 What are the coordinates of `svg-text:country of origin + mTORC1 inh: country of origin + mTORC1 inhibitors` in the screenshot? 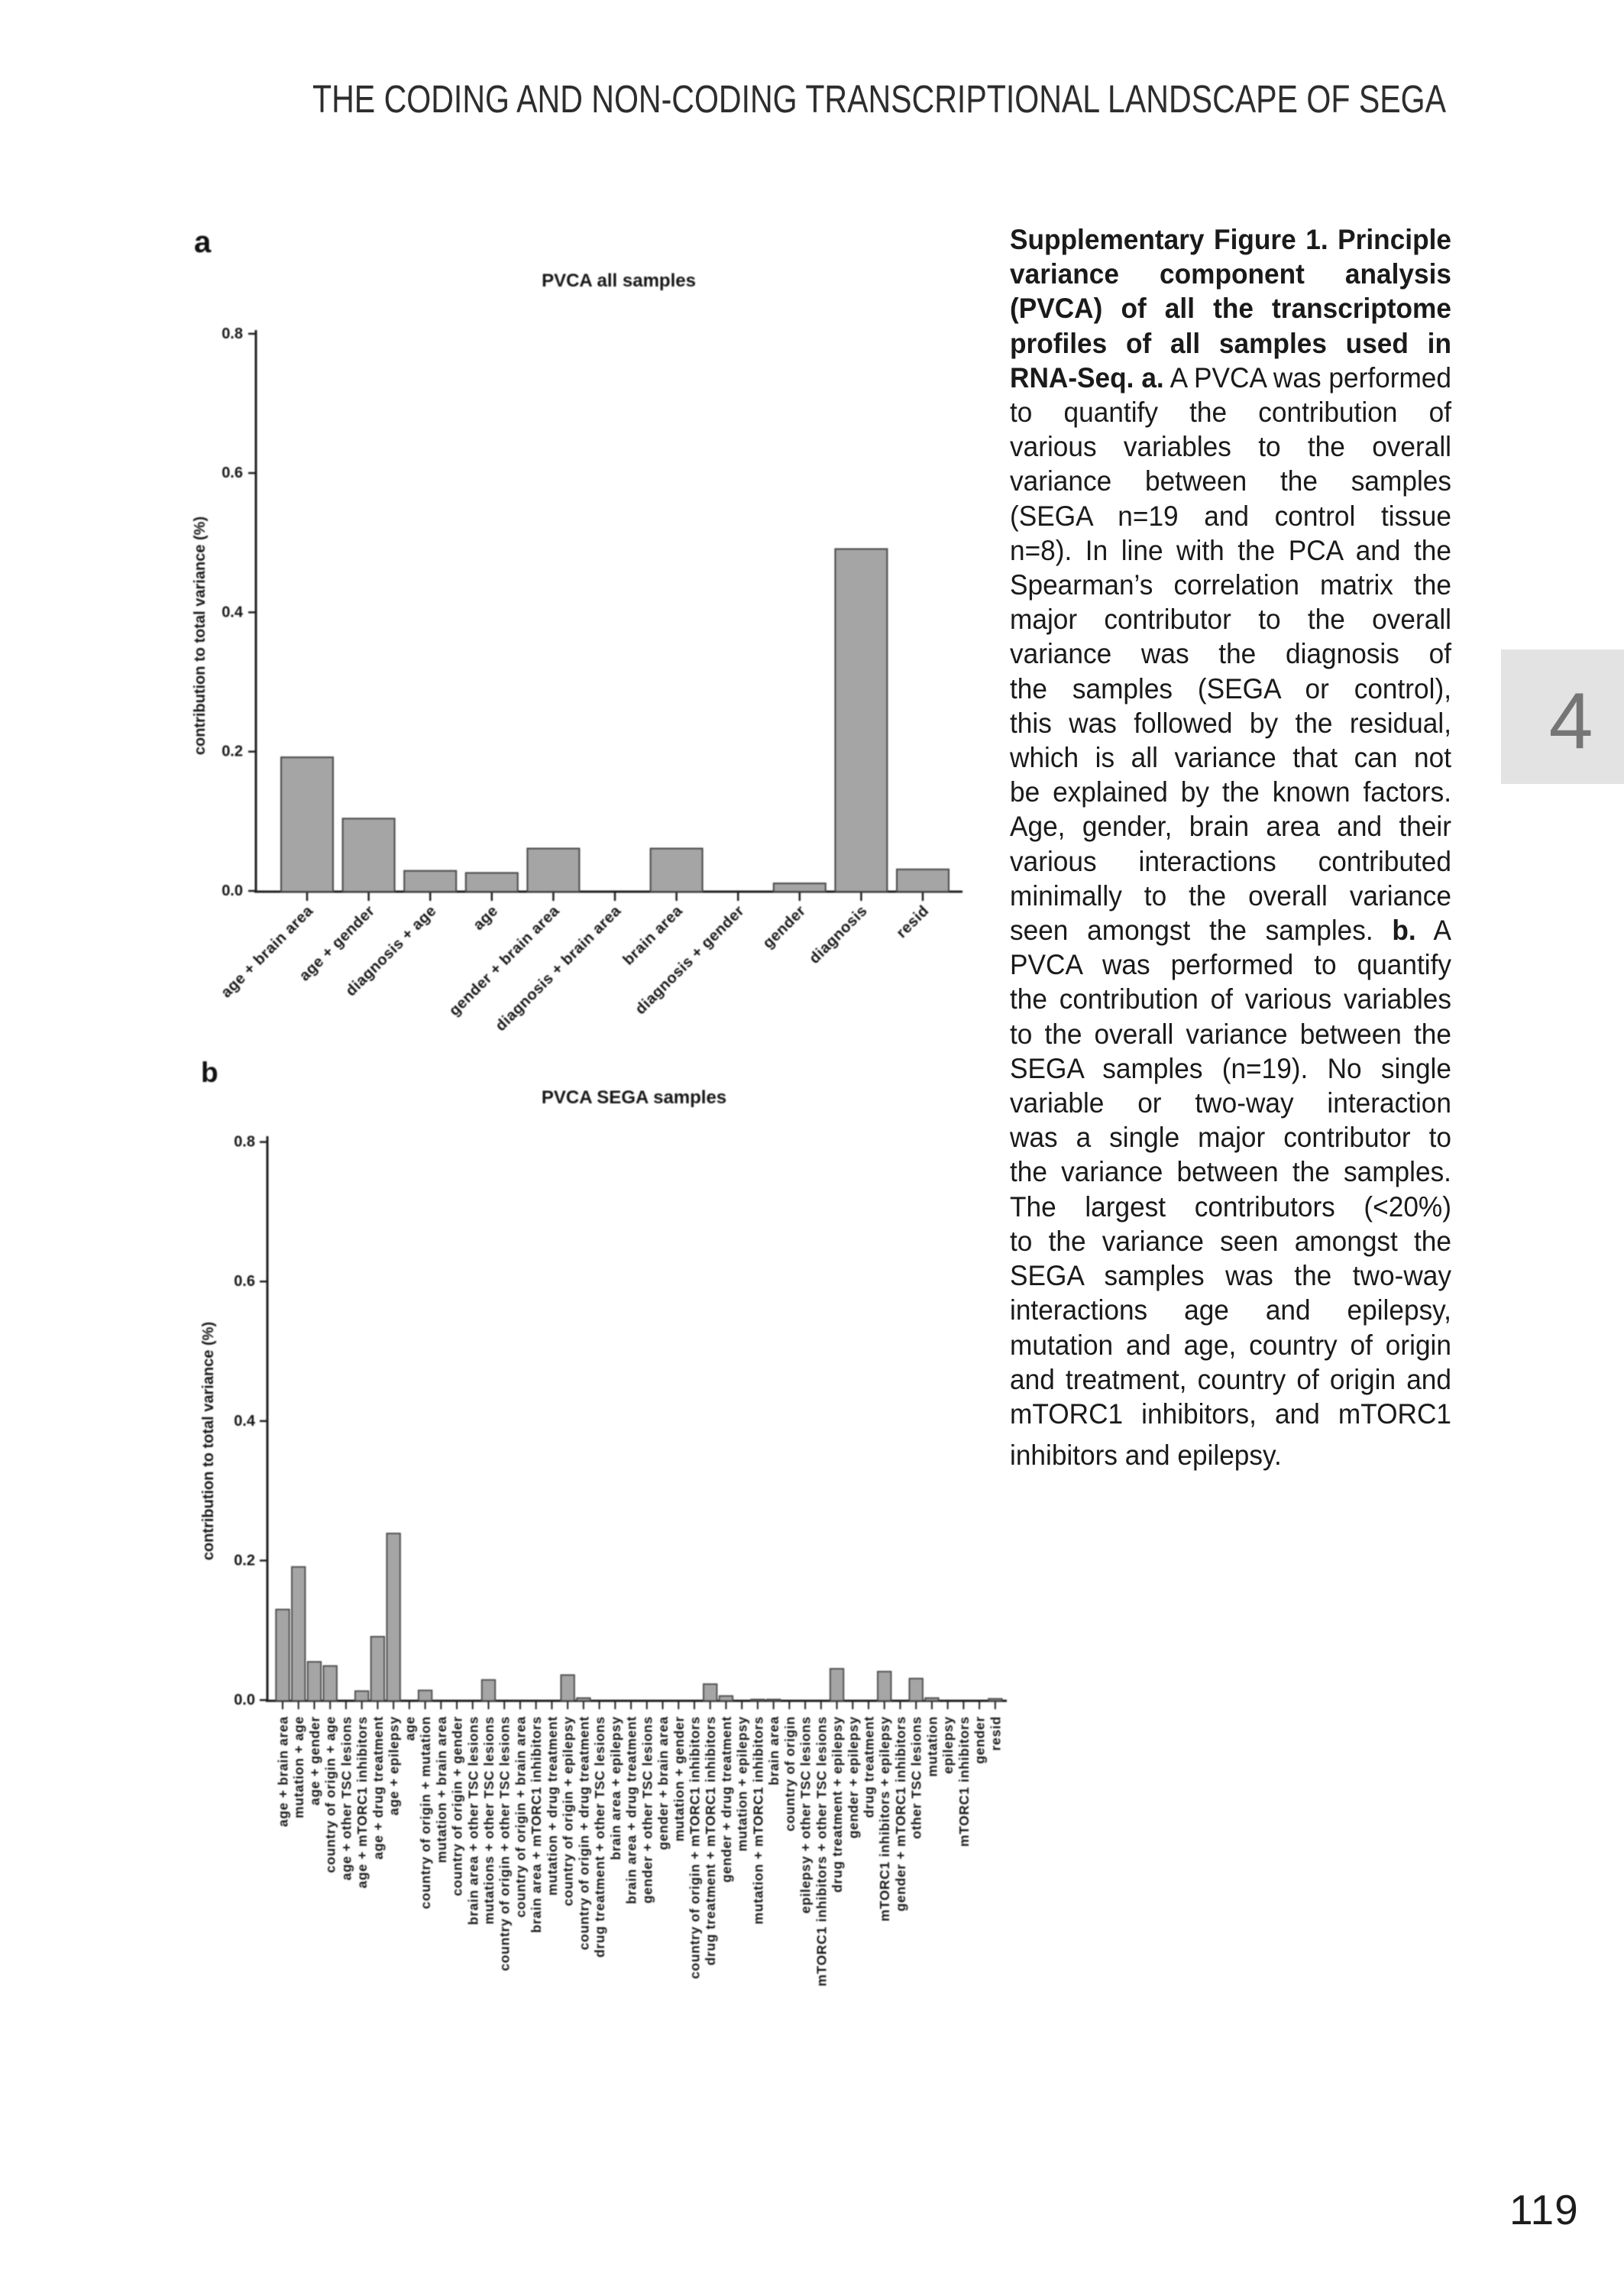 It's located at (694, 1847).